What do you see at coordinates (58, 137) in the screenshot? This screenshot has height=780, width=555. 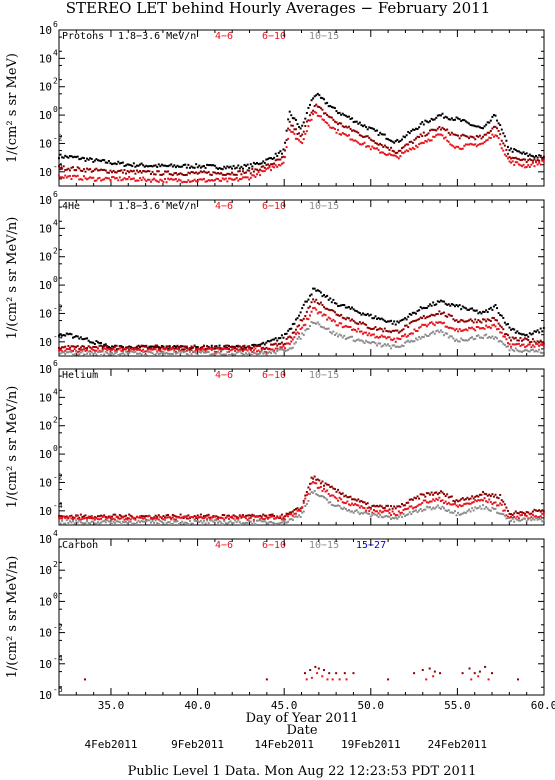 I see `y-tick-exponent: -2` at bounding box center [58, 137].